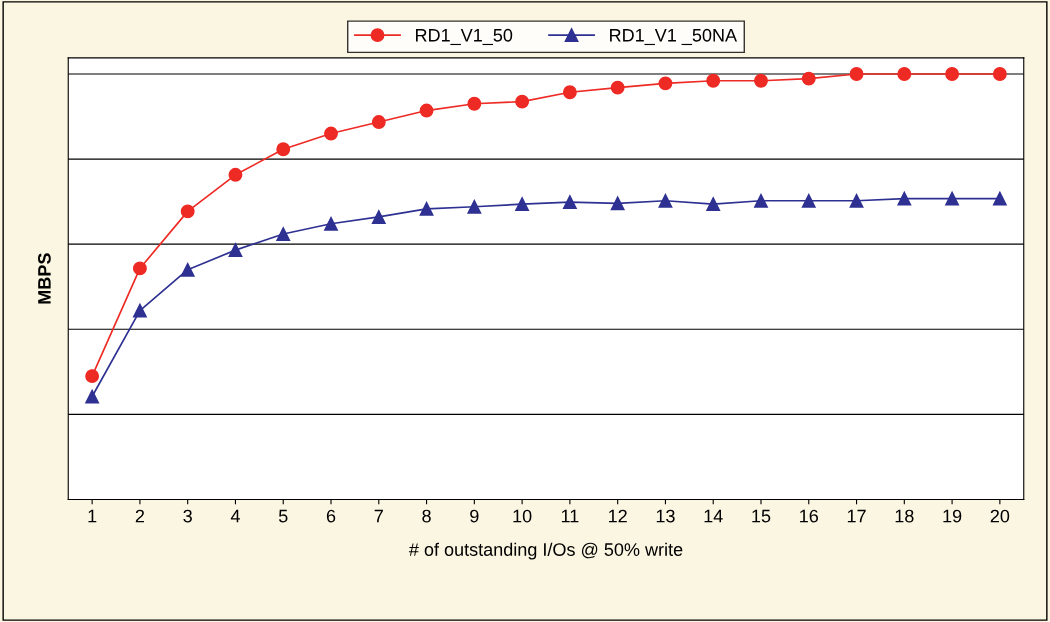 The width and height of the screenshot is (1050, 622). What do you see at coordinates (545, 551) in the screenshot?
I see `x-axis-title: # of outstanding I/Os @ 50% write` at bounding box center [545, 551].